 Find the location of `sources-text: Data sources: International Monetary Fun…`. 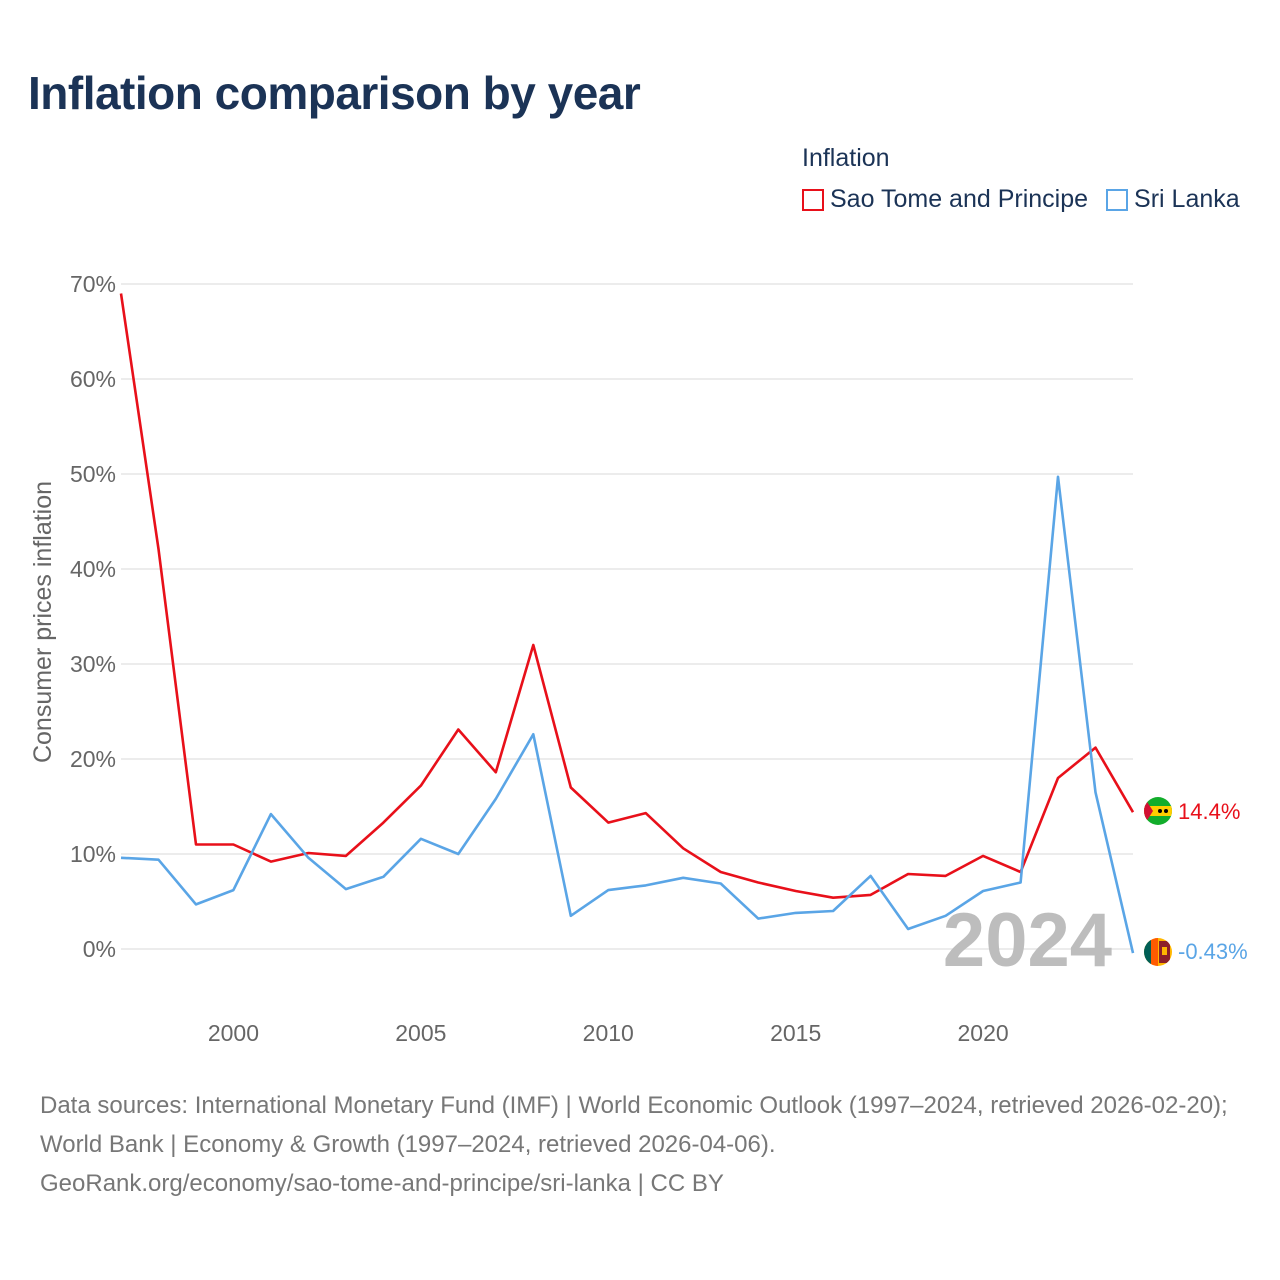

sources-text: Data sources: International Monetary Fun… is located at coordinates (634, 1125).